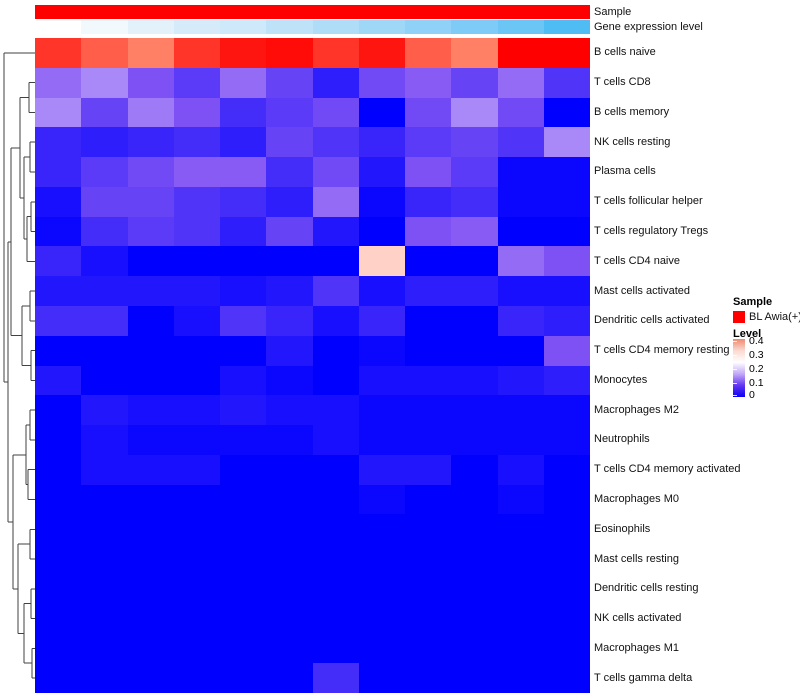 Image resolution: width=800 pixels, height=700 pixels. Describe the element at coordinates (652, 320) in the screenshot. I see `row-label: Dendritic cells activated` at that location.